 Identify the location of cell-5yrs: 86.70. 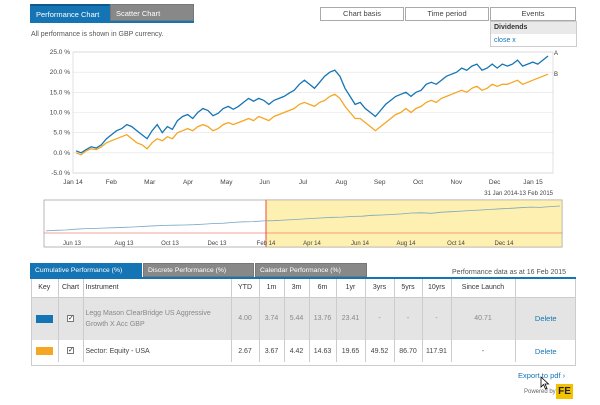
(408, 351).